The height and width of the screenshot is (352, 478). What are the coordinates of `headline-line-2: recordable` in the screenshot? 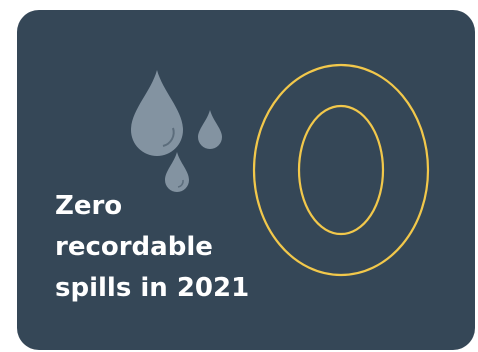 It's located at (134, 247).